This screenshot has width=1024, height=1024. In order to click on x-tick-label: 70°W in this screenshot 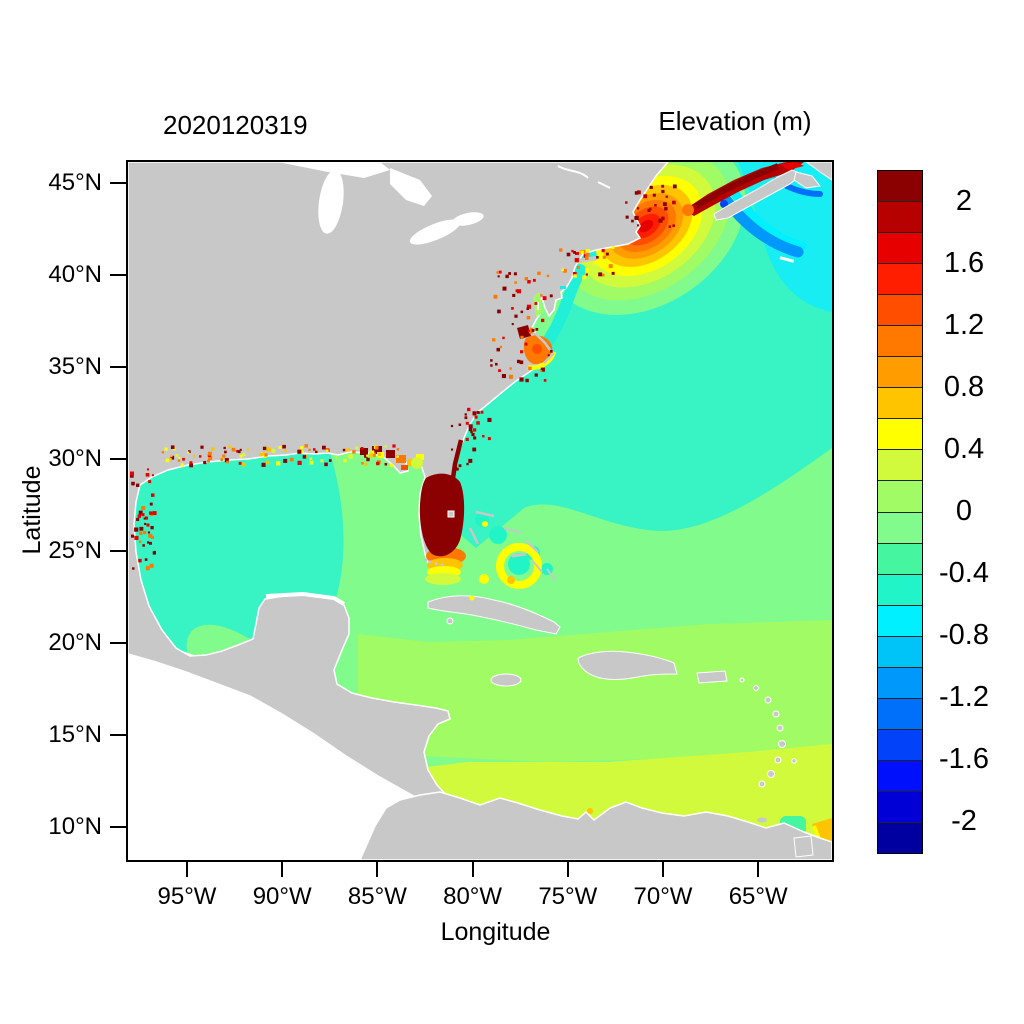, I will do `click(663, 896)`.